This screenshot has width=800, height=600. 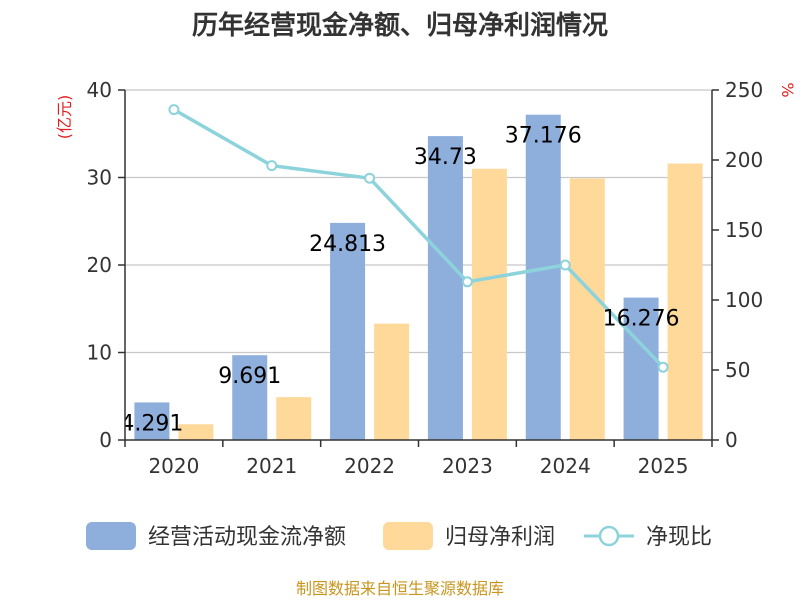 What do you see at coordinates (64, 117) in the screenshot?
I see `left-axis-unit: (亿元)` at bounding box center [64, 117].